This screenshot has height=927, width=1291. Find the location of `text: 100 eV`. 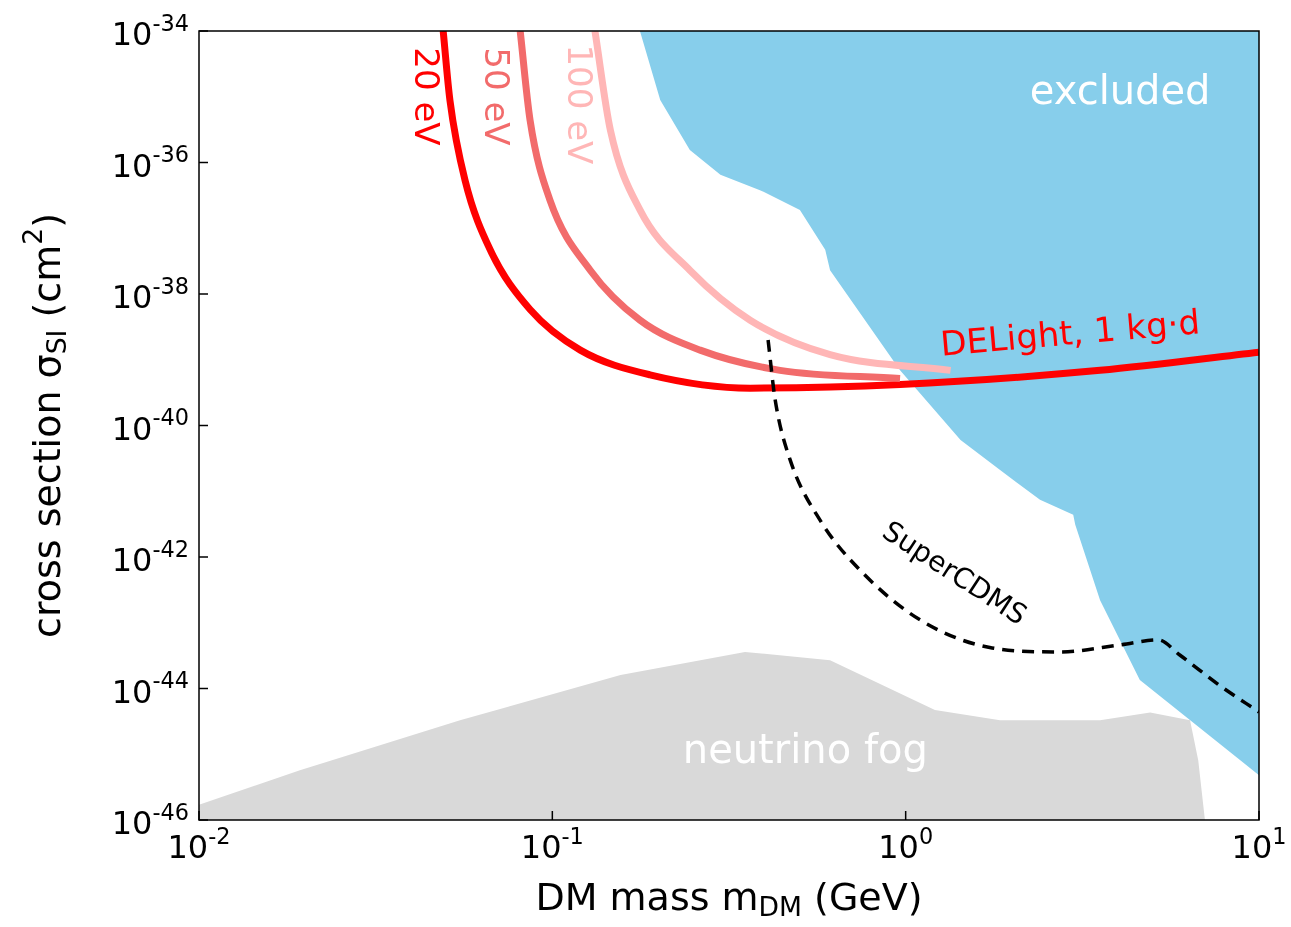

text: 100 eV is located at coordinates (579, 104).